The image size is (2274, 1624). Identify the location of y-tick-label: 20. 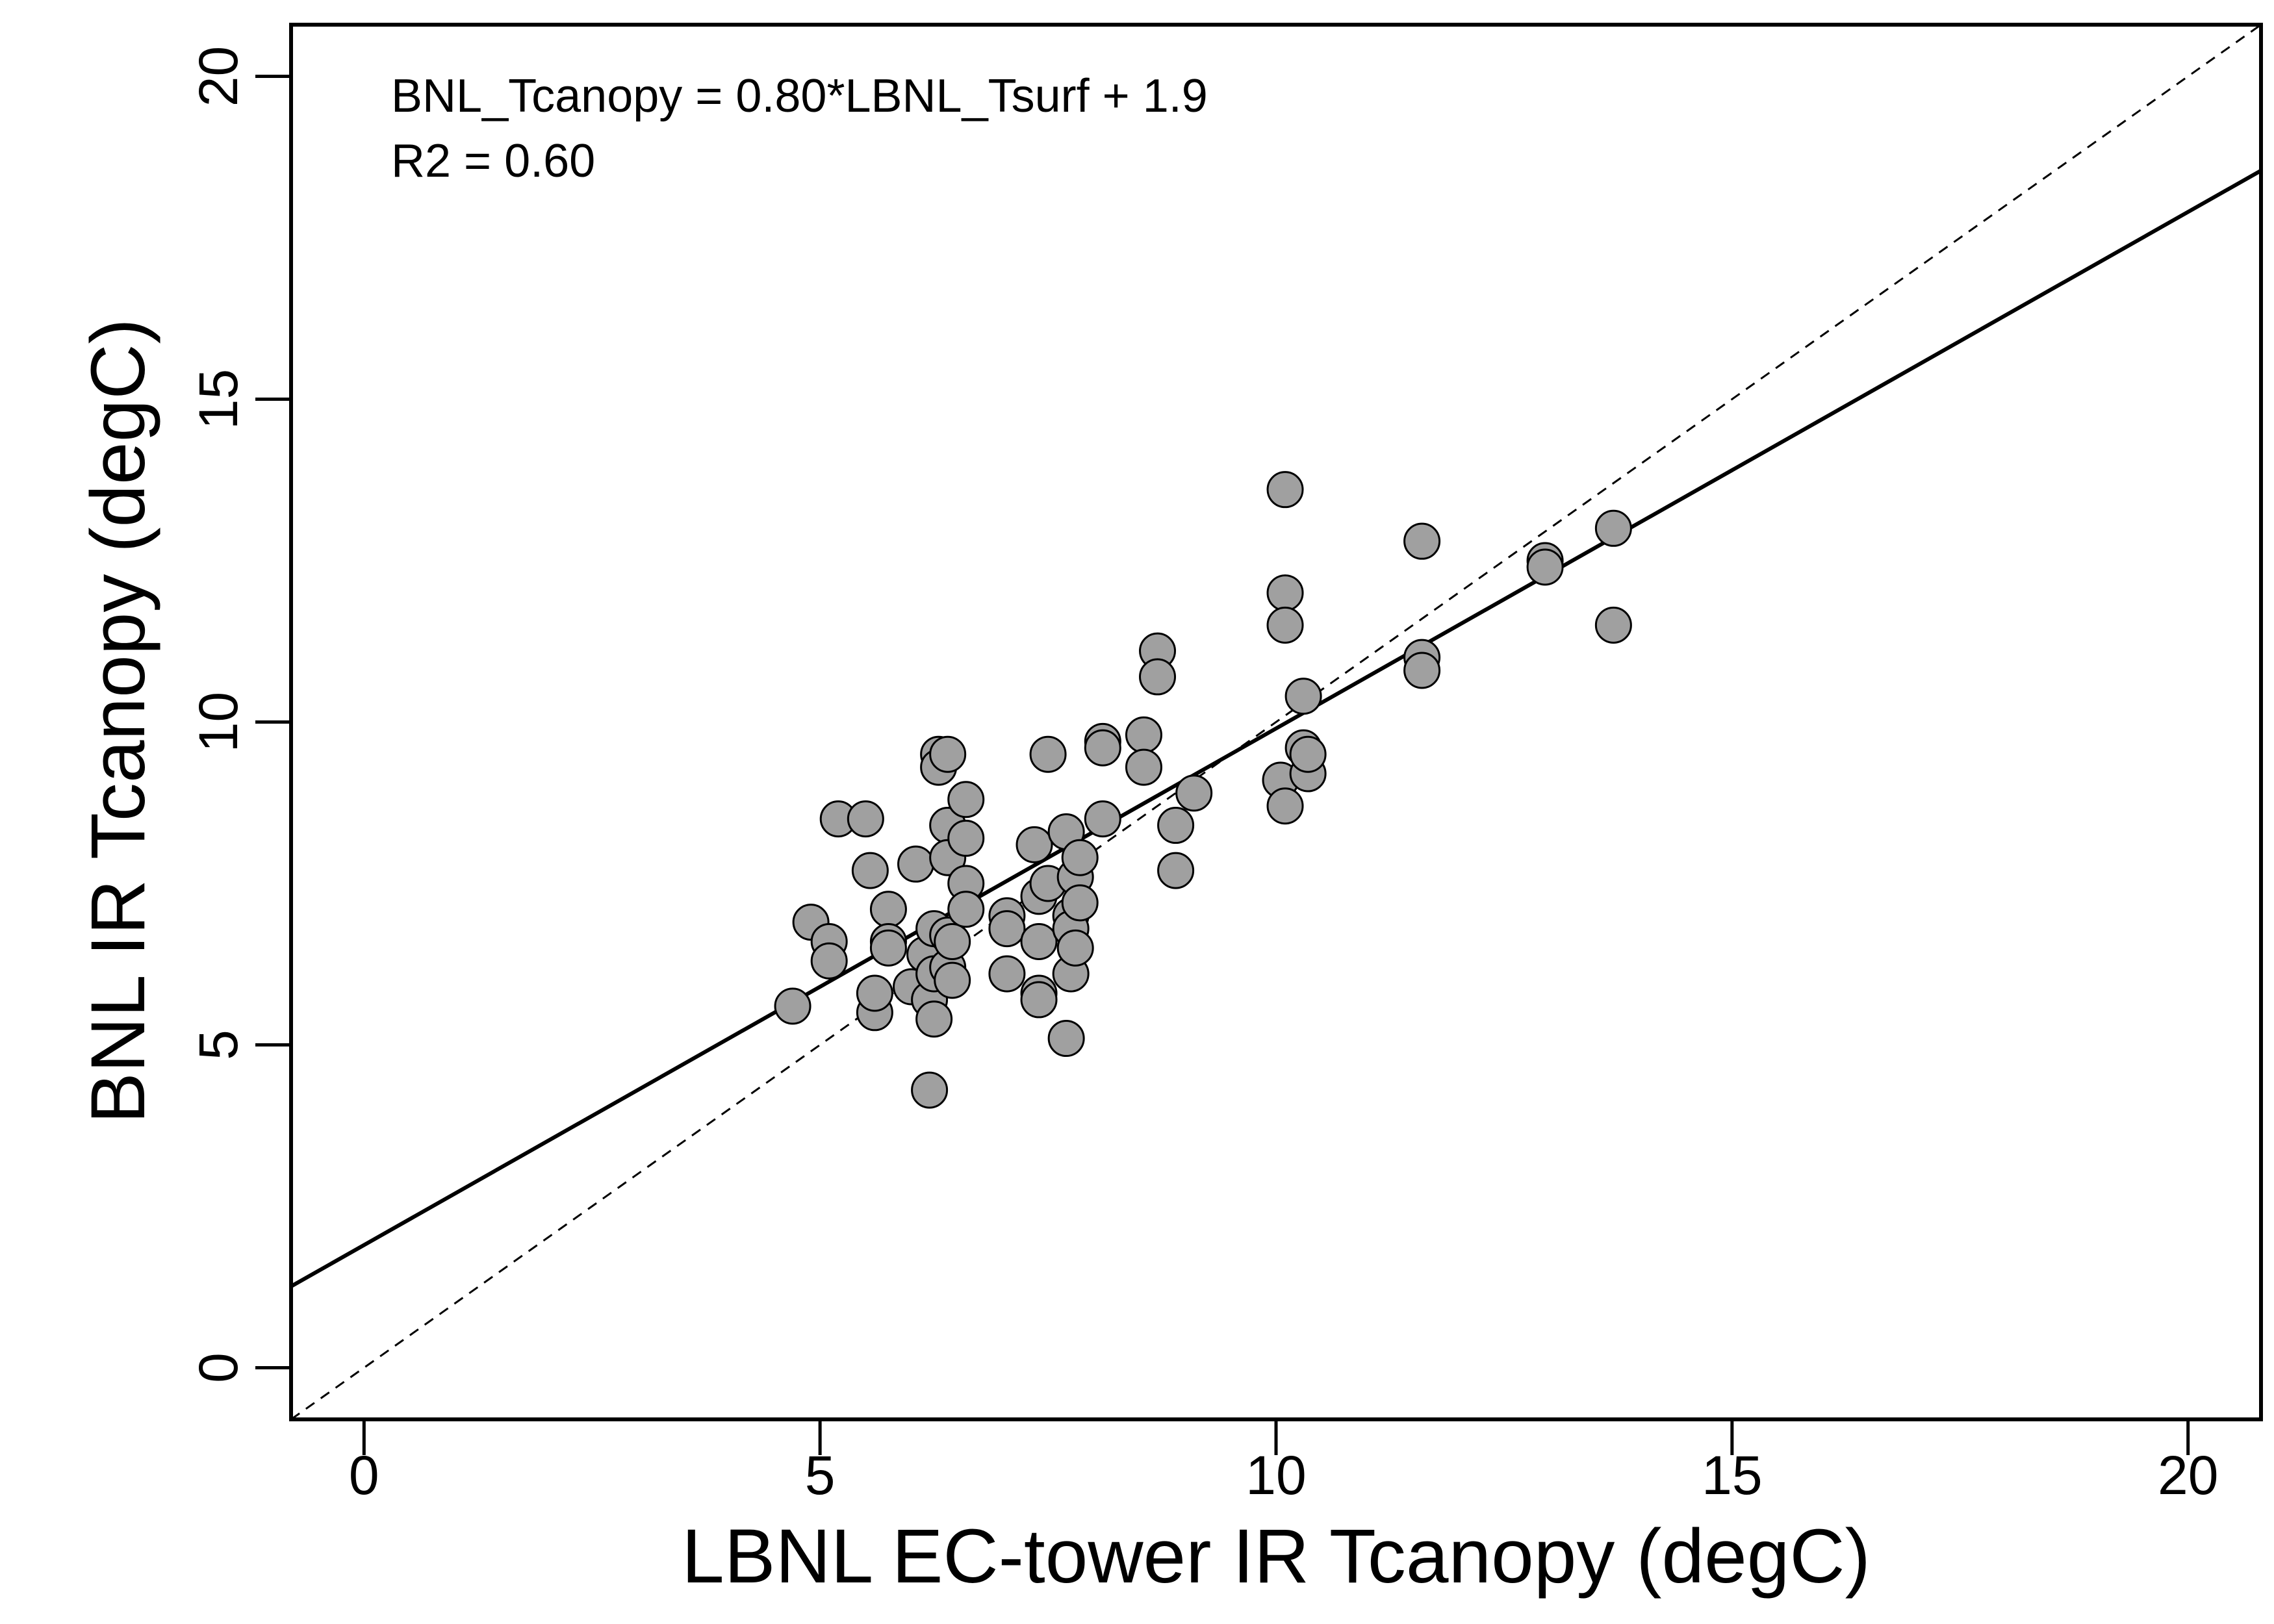
(218, 76).